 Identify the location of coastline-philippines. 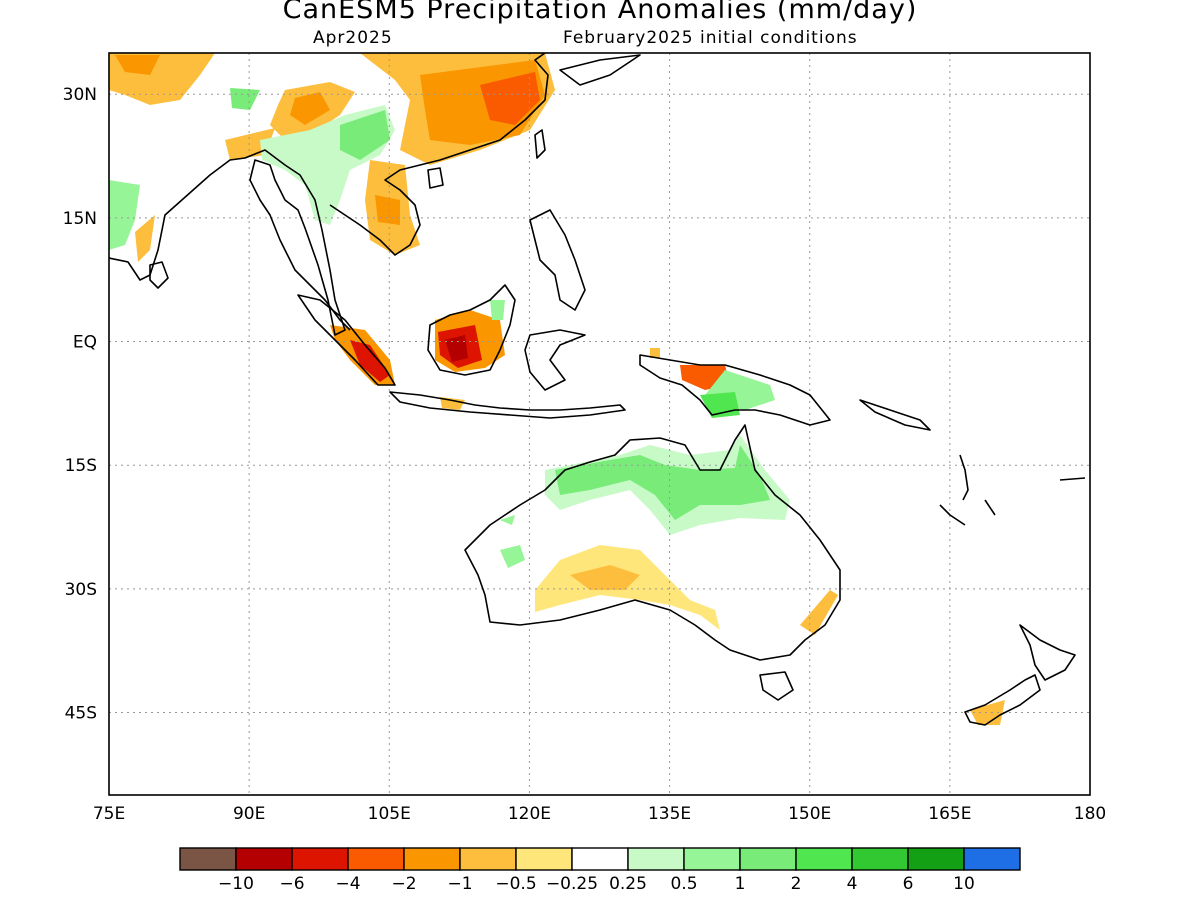
(557, 260).